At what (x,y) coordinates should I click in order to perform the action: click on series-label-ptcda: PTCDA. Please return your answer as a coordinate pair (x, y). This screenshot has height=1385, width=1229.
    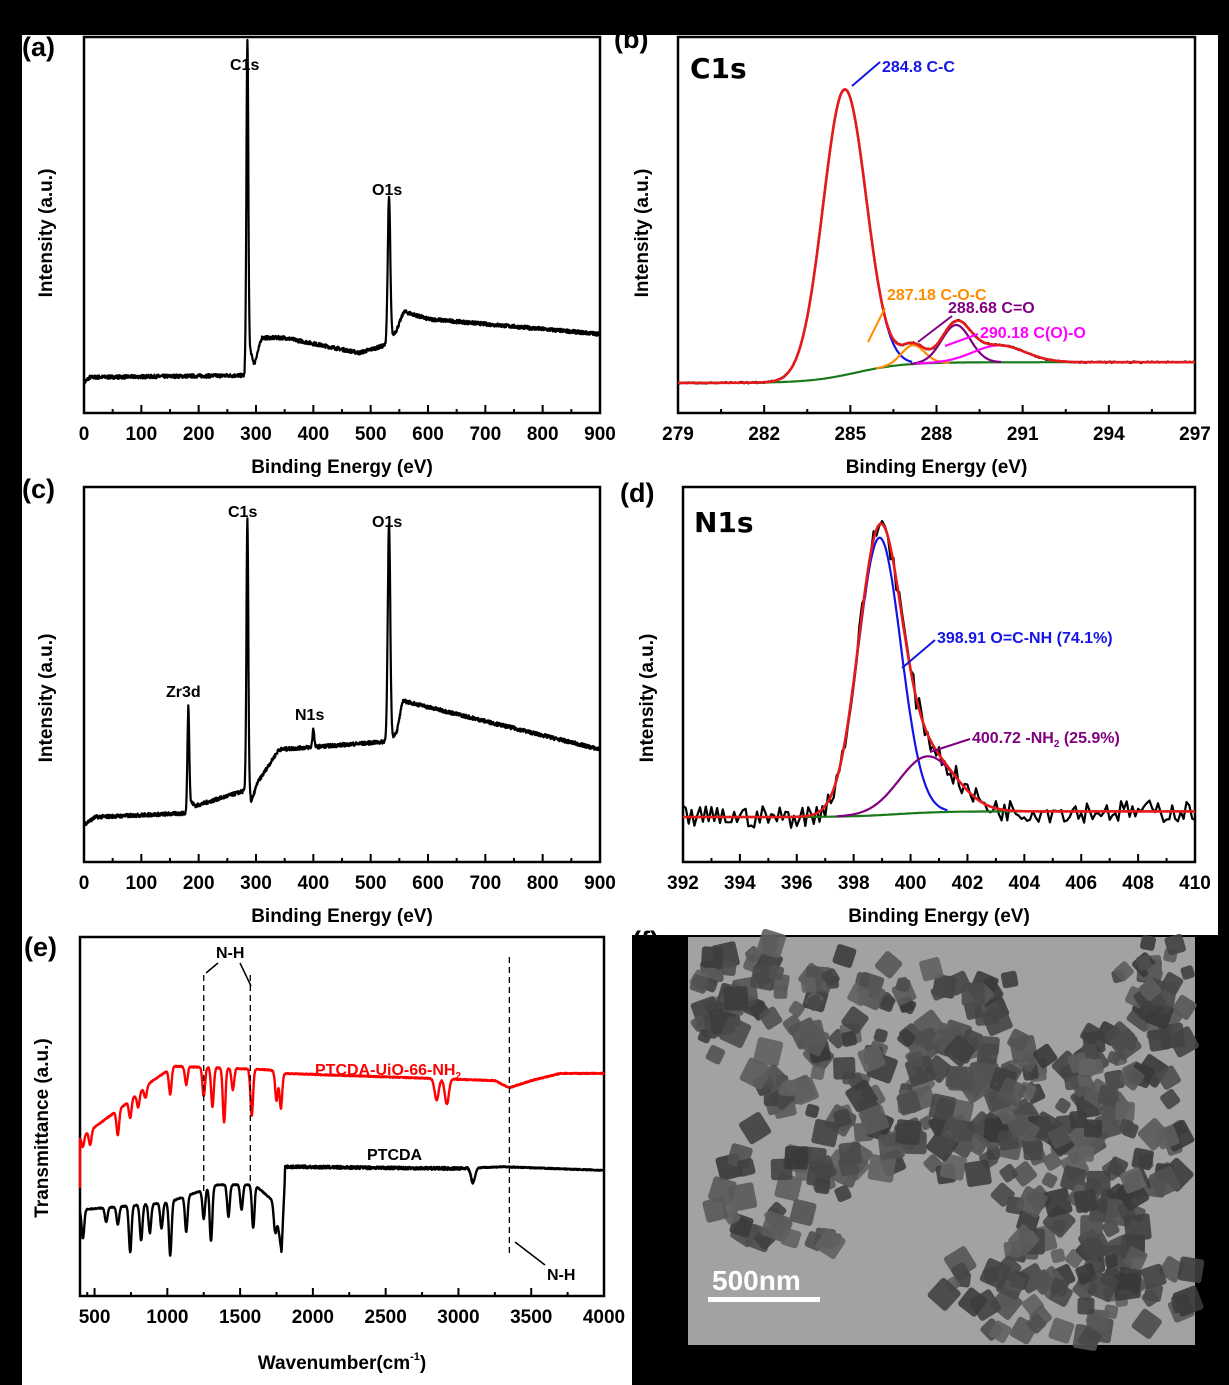
    Looking at the image, I should click on (395, 1155).